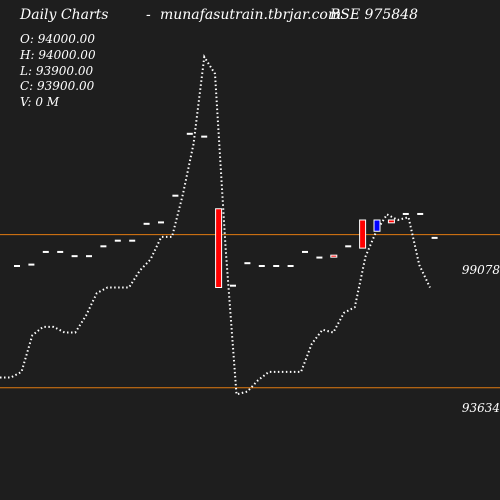 The height and width of the screenshot is (500, 500). Describe the element at coordinates (480, 270) in the screenshot. I see `level-label-upper: 99078` at that location.